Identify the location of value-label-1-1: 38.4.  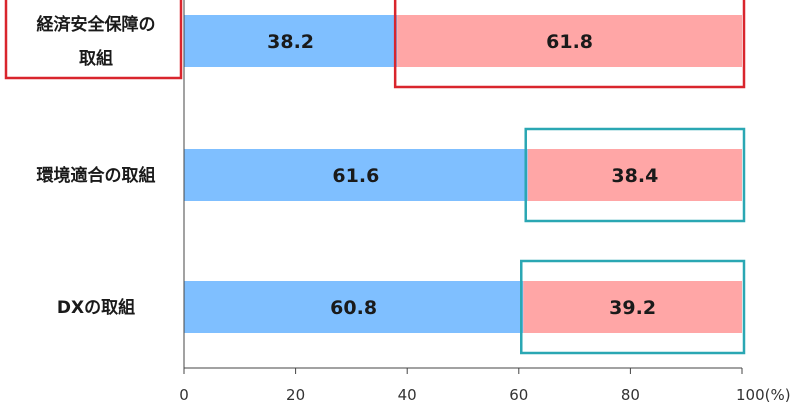
(634, 176).